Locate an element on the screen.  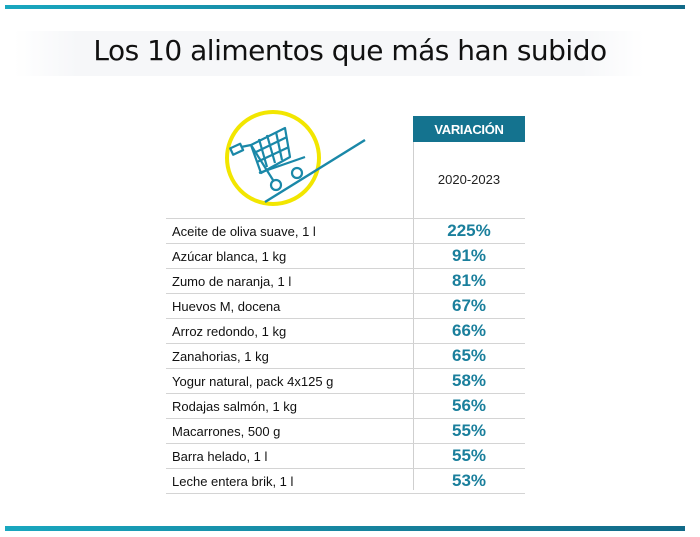
title-band is located at coordinates (329, 53).